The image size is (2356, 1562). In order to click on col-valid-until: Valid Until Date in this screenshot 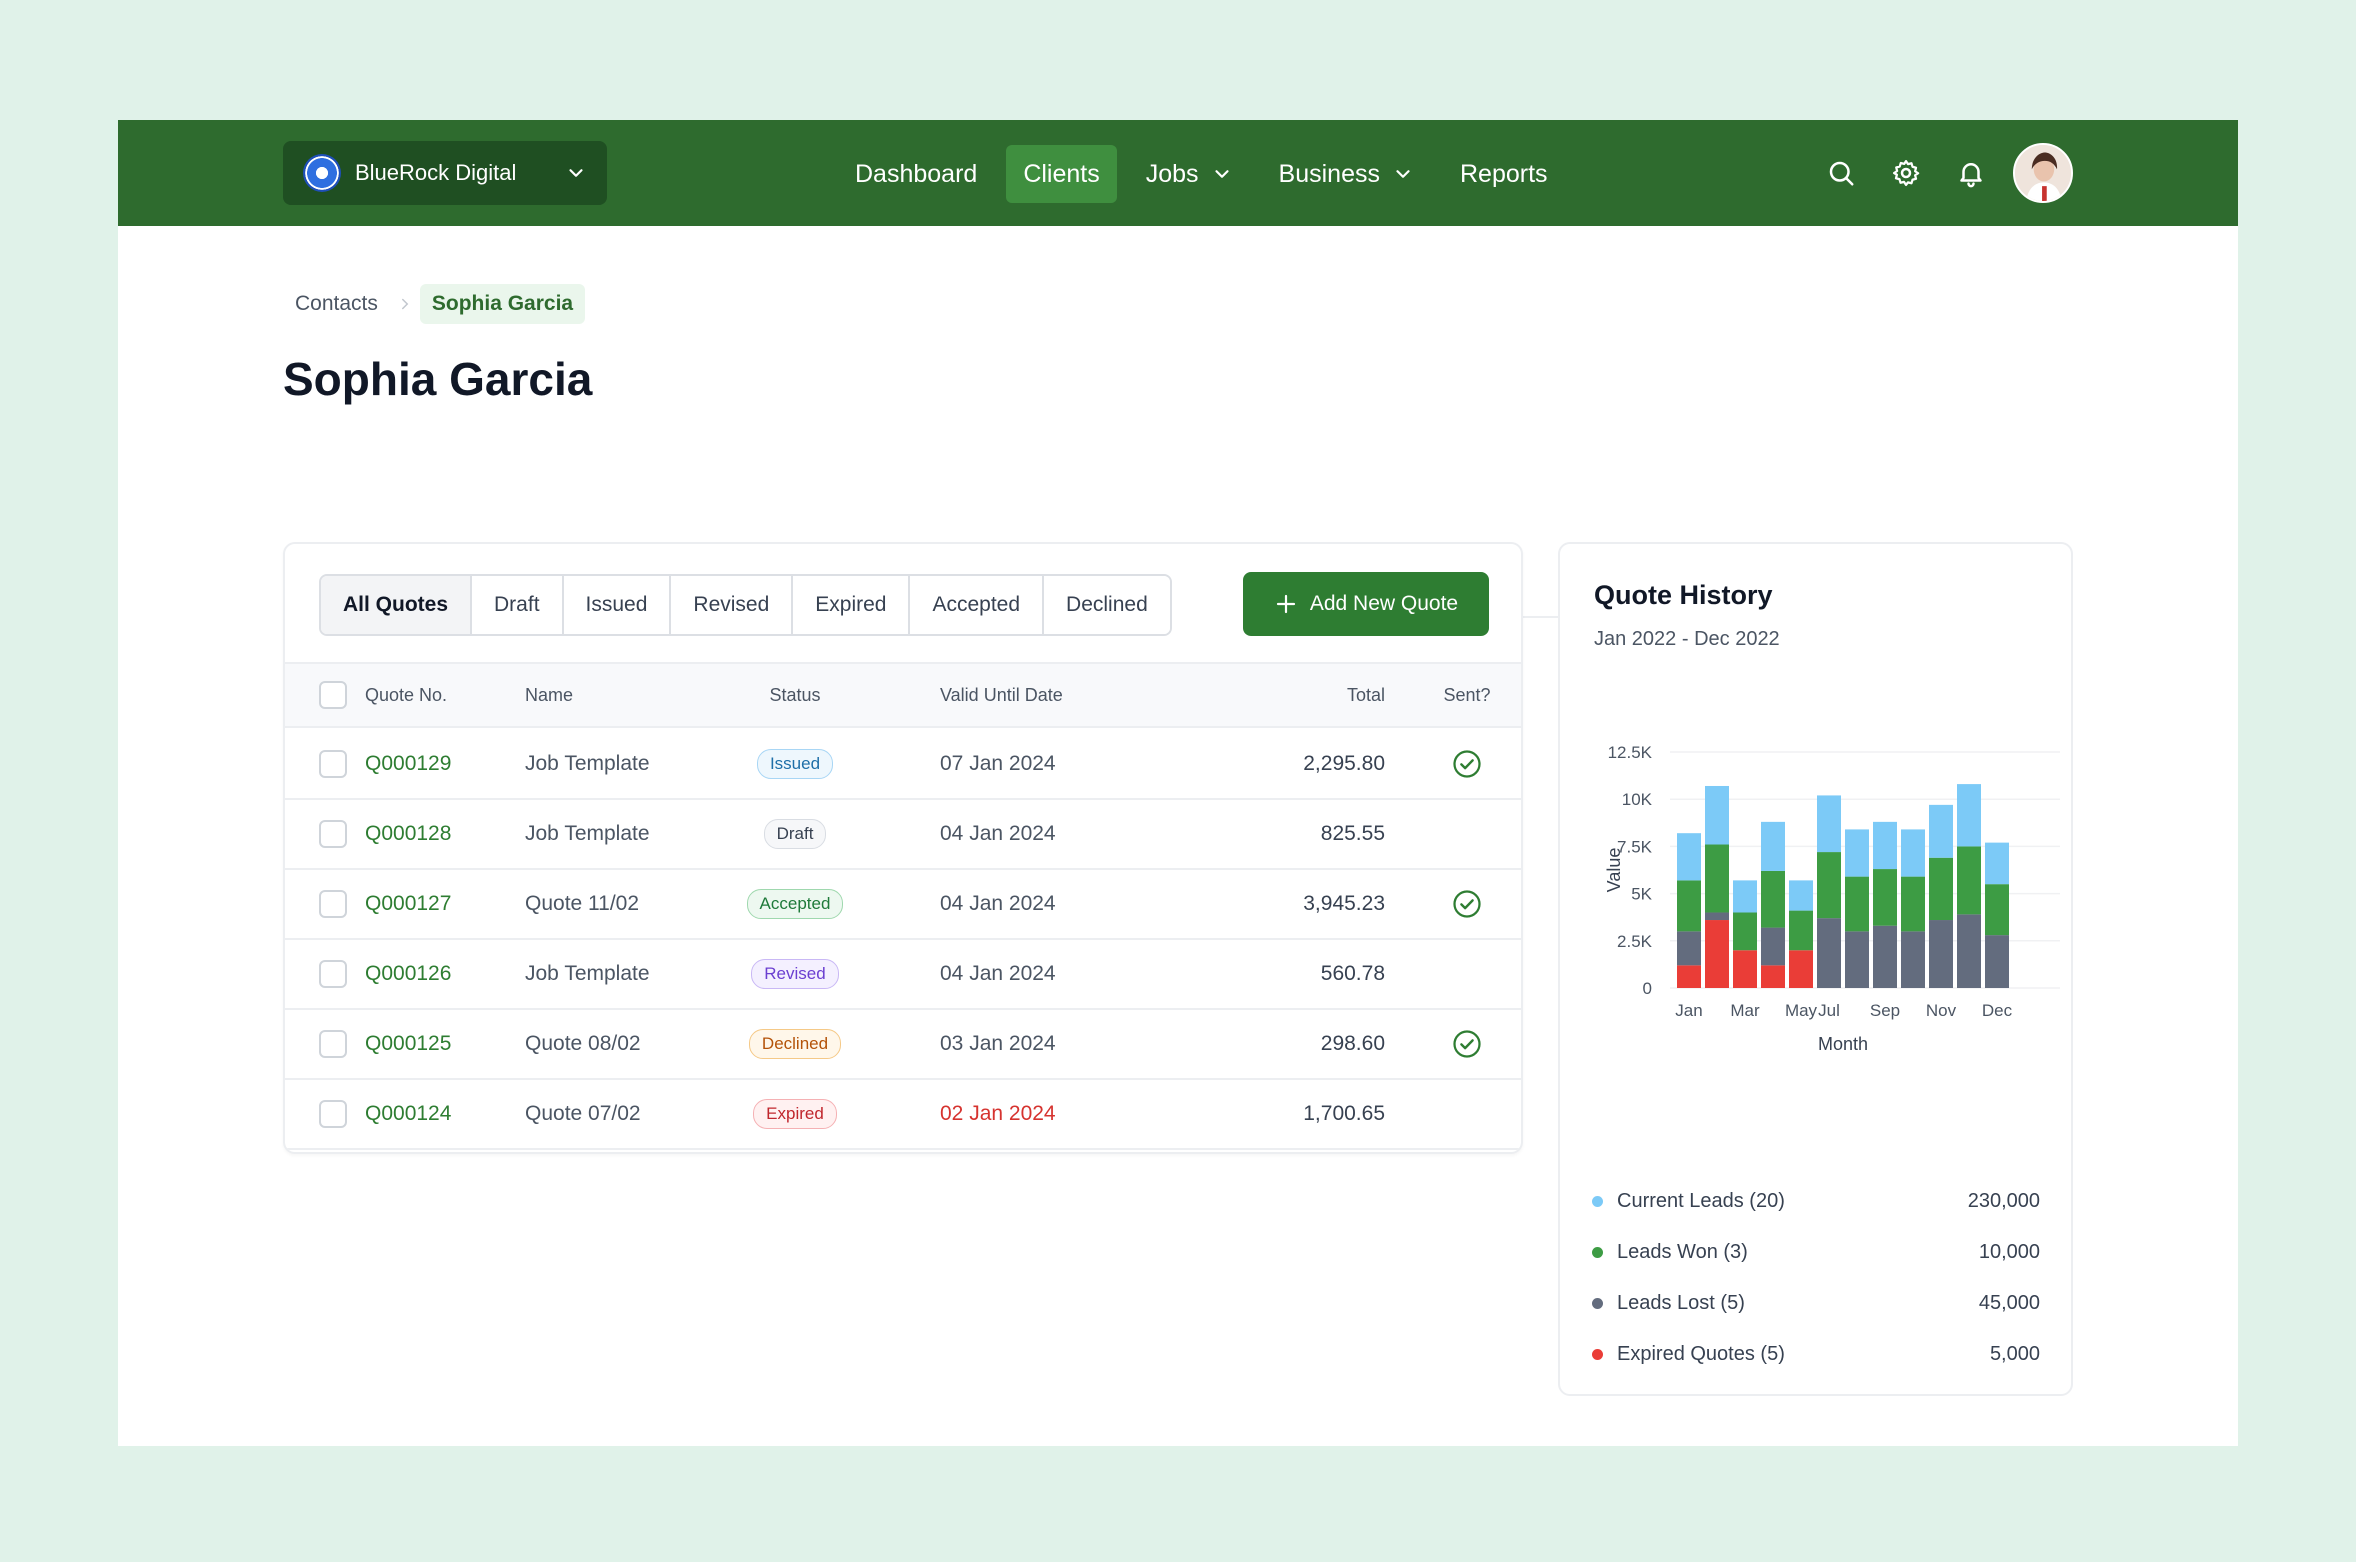, I will do `click(1001, 694)`.